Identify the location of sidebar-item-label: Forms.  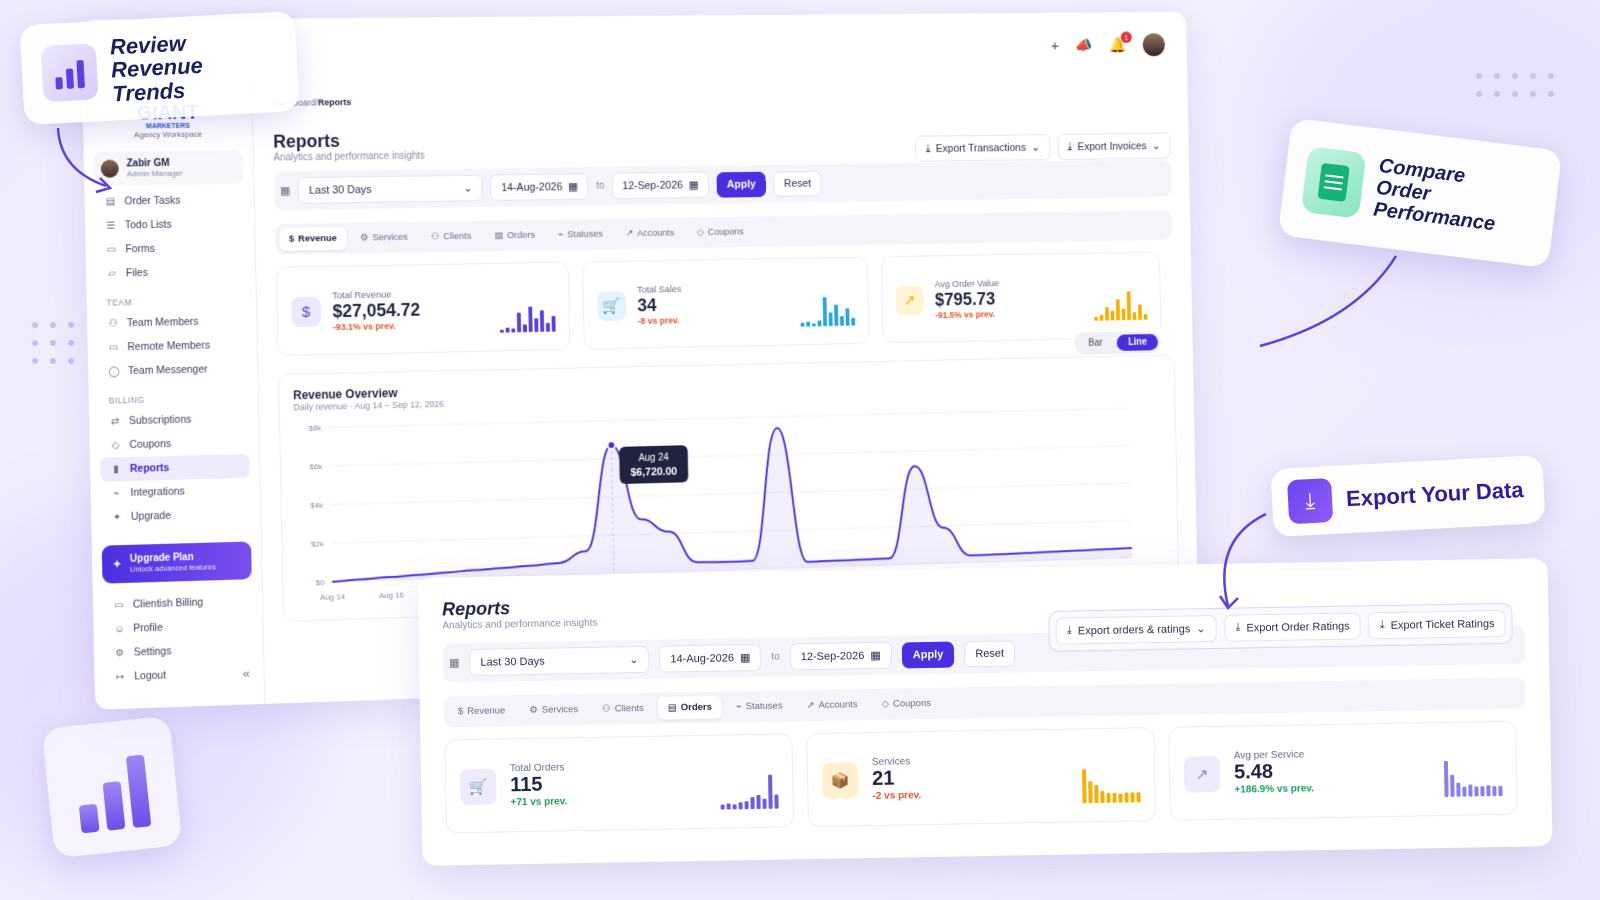
(140, 249).